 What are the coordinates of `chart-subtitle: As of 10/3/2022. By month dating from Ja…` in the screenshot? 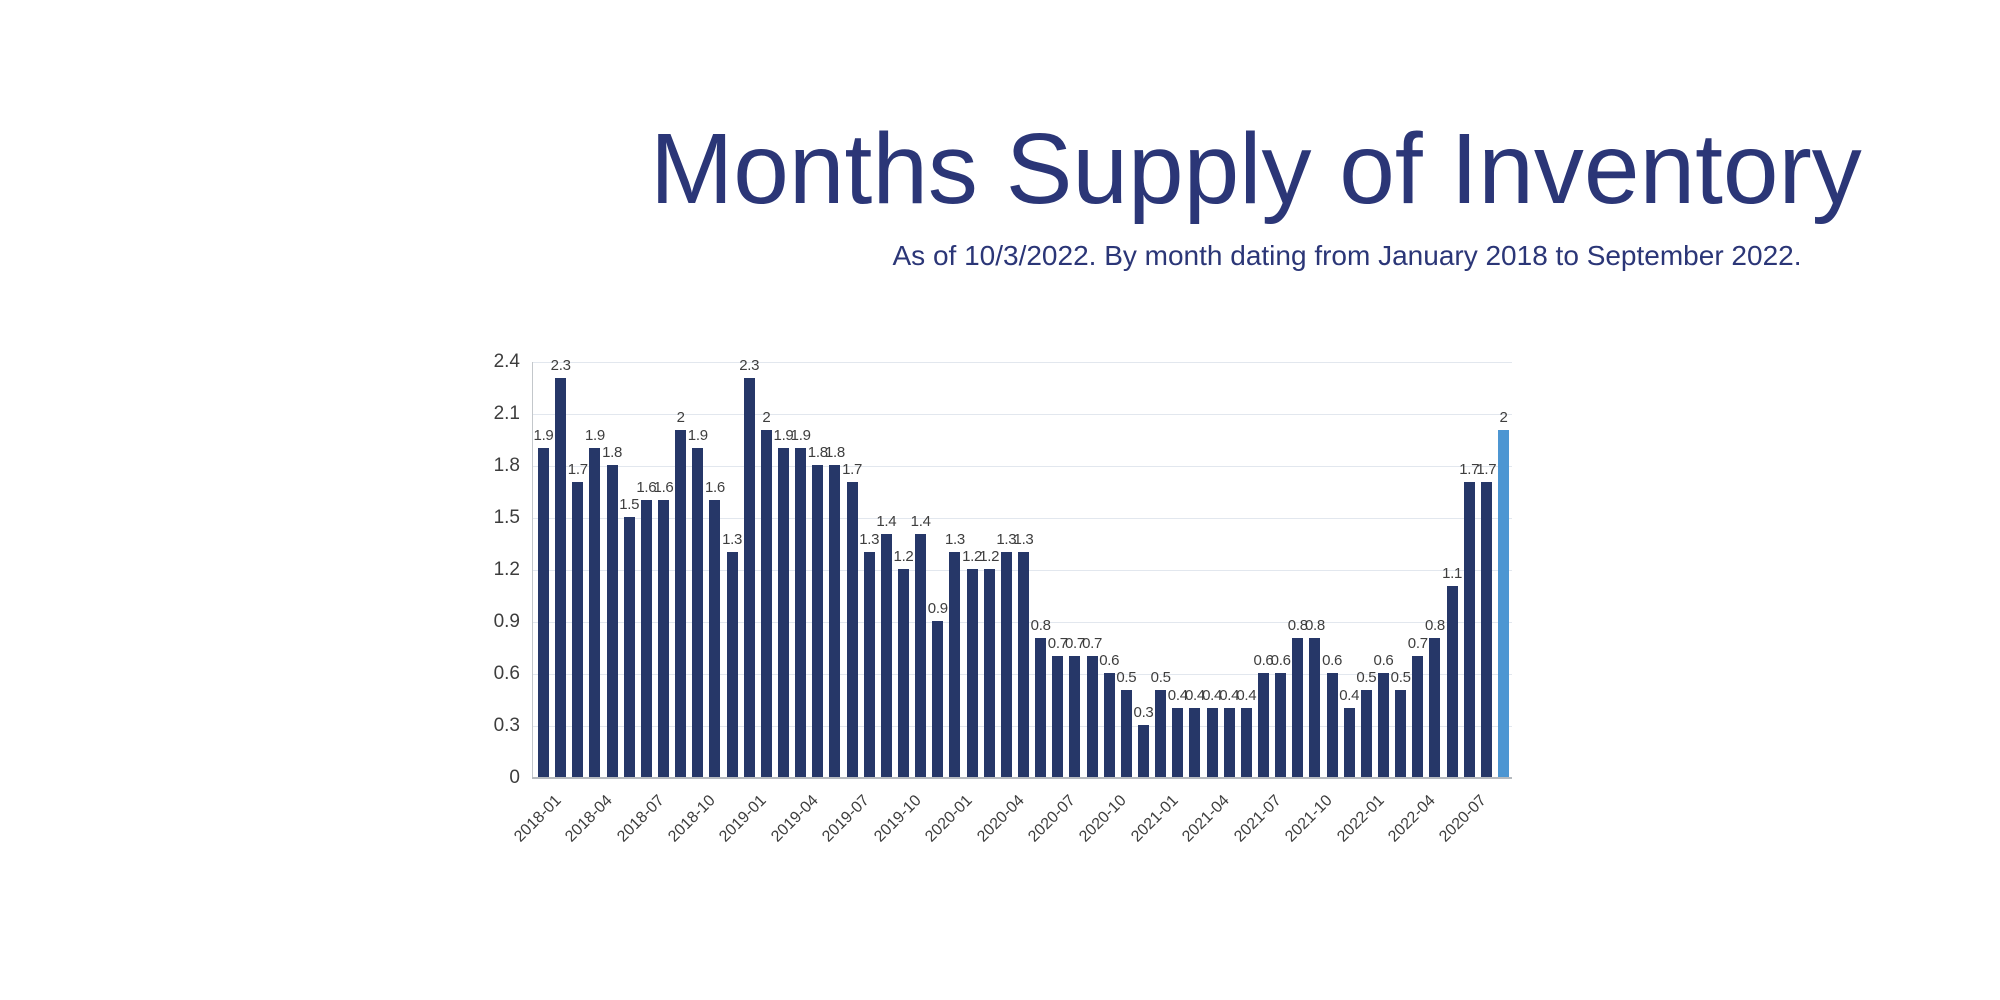 It's located at (1347, 255).